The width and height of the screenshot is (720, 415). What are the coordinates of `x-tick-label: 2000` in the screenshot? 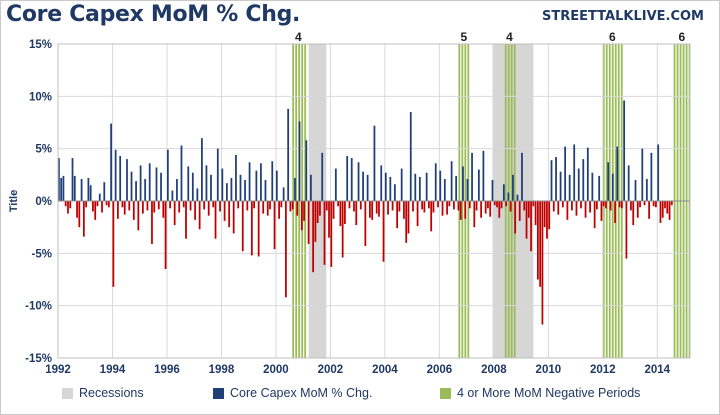 It's located at (276, 370).